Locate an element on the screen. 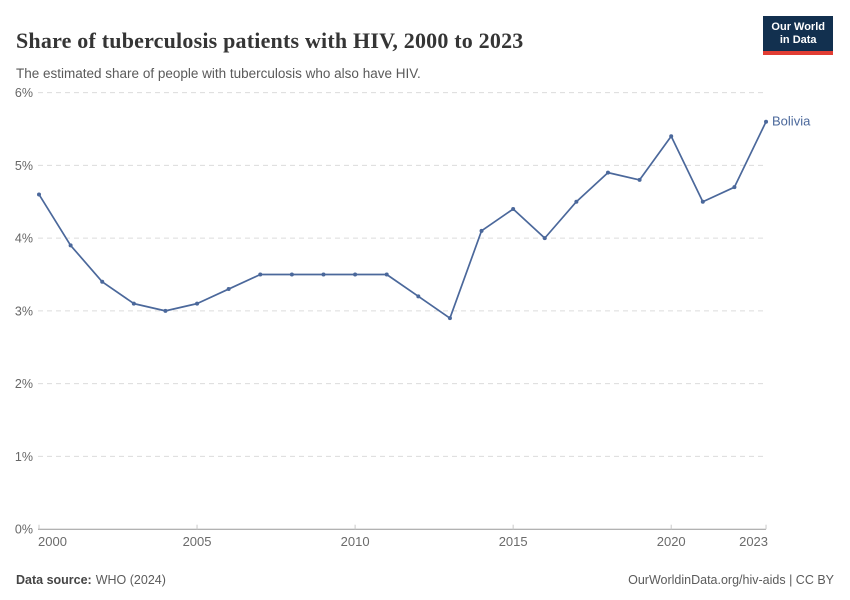 This screenshot has width=850, height=600. owid-logo: Our World in Data is located at coordinates (798, 35).